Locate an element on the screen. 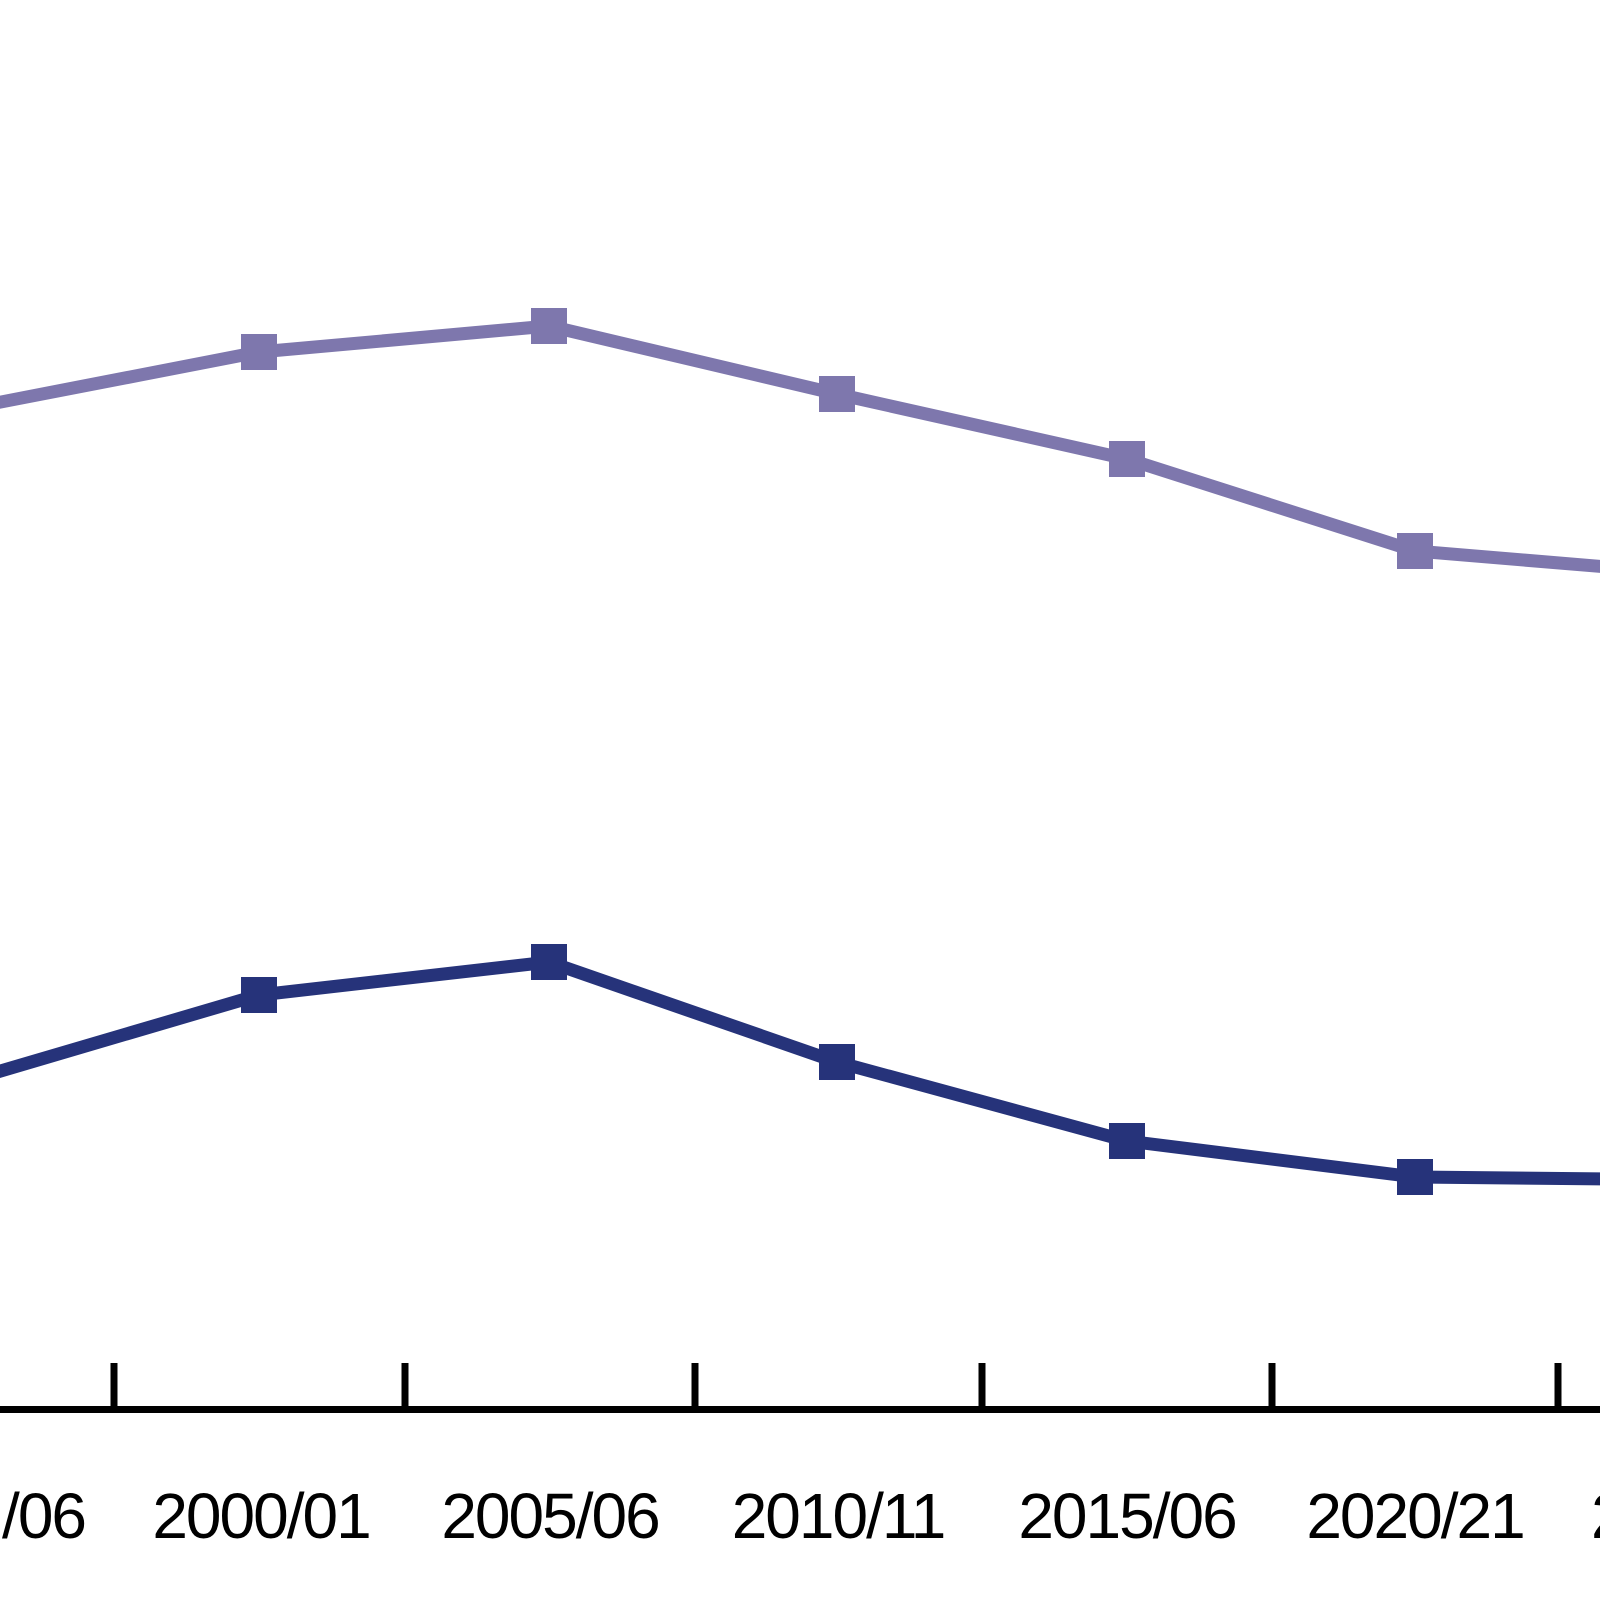 This screenshot has height=1600, width=1600. x-axis-line is located at coordinates (800, 1409).